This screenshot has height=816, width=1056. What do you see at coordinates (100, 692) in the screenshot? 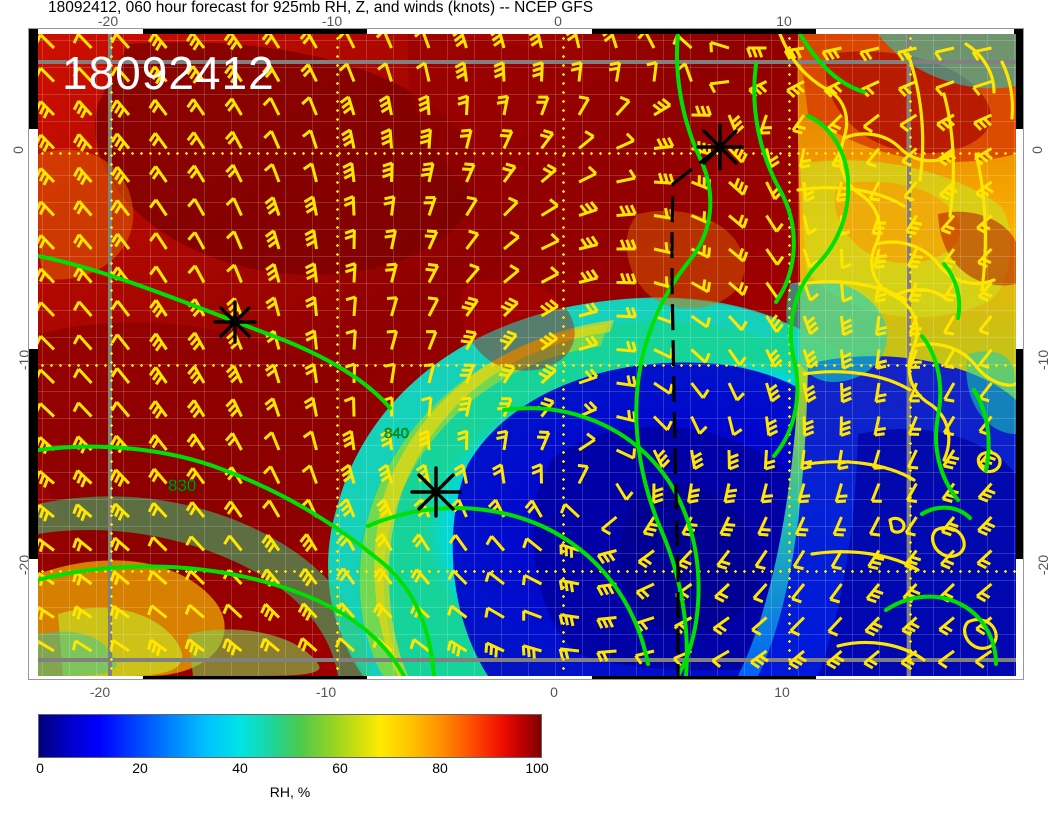
I see `x-tick-bot-0: -20` at bounding box center [100, 692].